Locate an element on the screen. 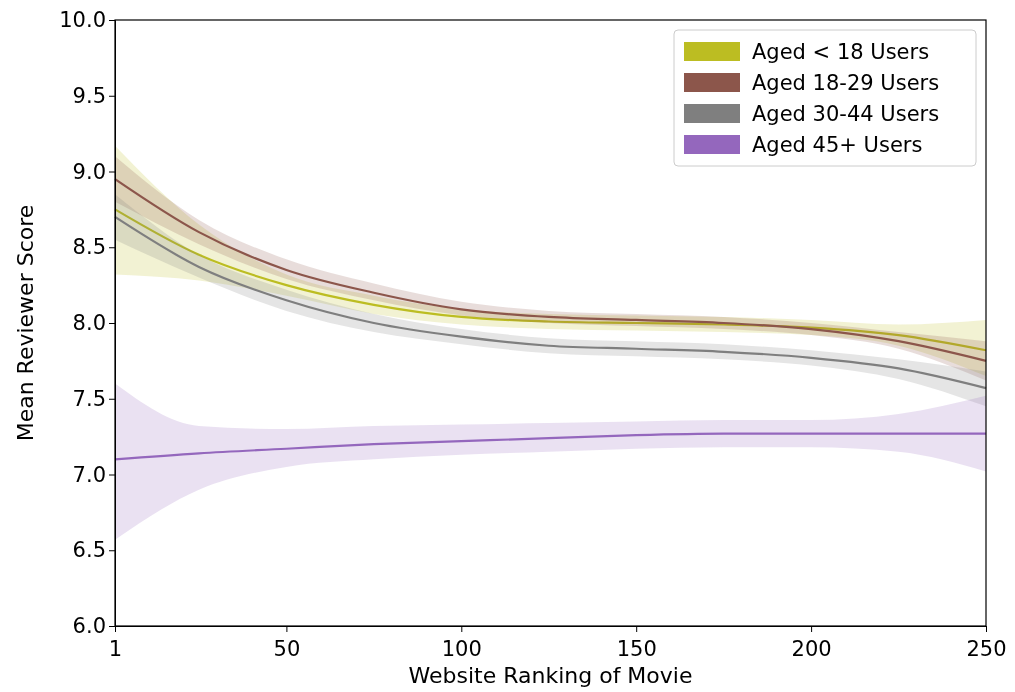 The image size is (1015, 692). y-axis-title: Mean Reviewer Score is located at coordinates (25, 323).